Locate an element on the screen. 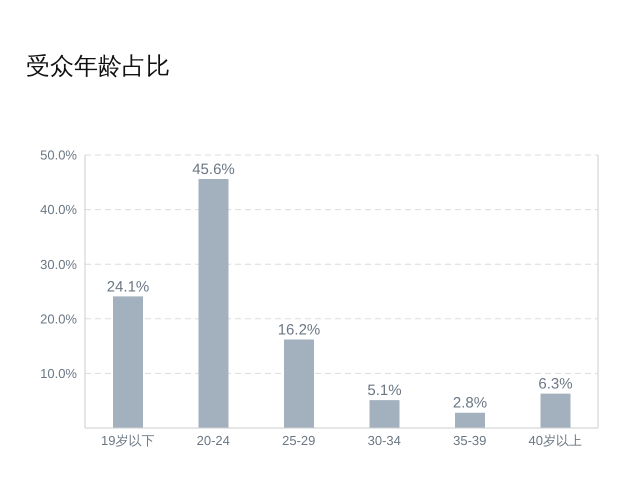 This screenshot has width=640, height=499. y-tick-label: 20.0% is located at coordinates (59, 318).